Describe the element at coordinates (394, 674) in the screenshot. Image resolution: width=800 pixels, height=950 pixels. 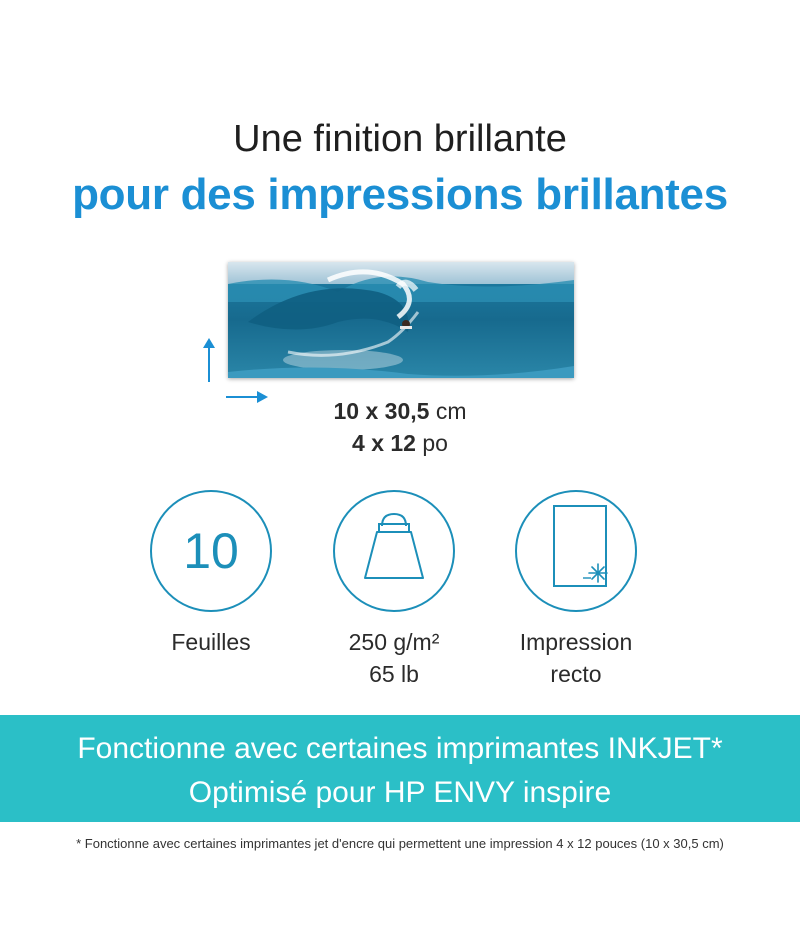
I see `weight-imperial: 65 lb` at that location.